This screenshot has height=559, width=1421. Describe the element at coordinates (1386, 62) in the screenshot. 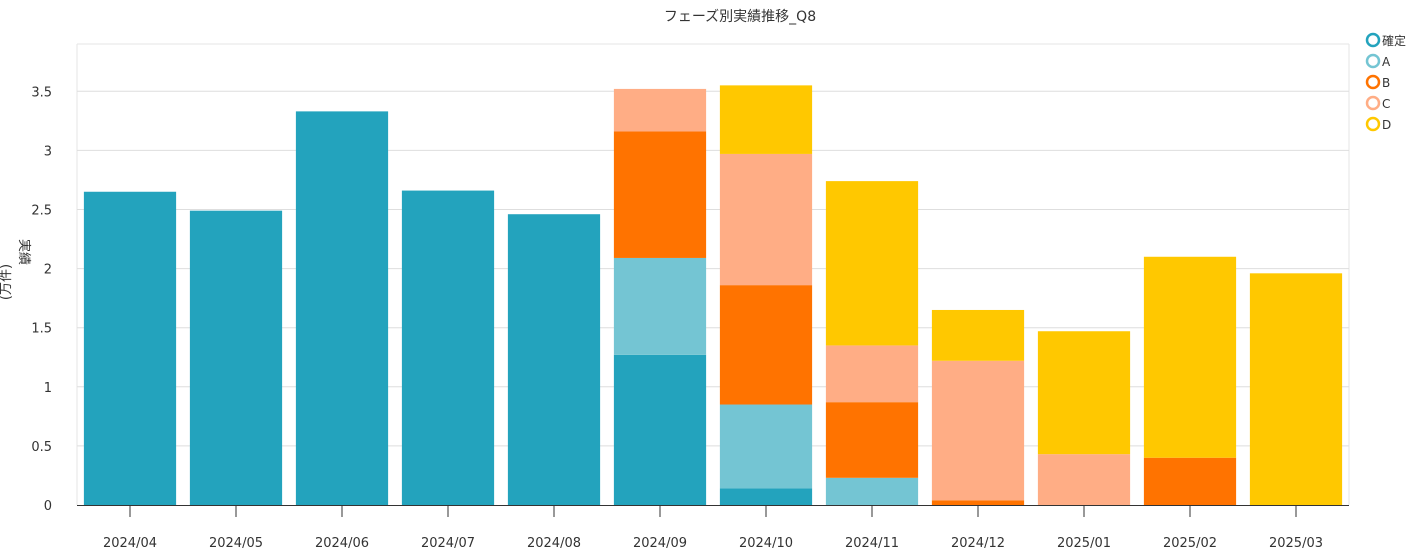

I see `legend-label: A` at that location.